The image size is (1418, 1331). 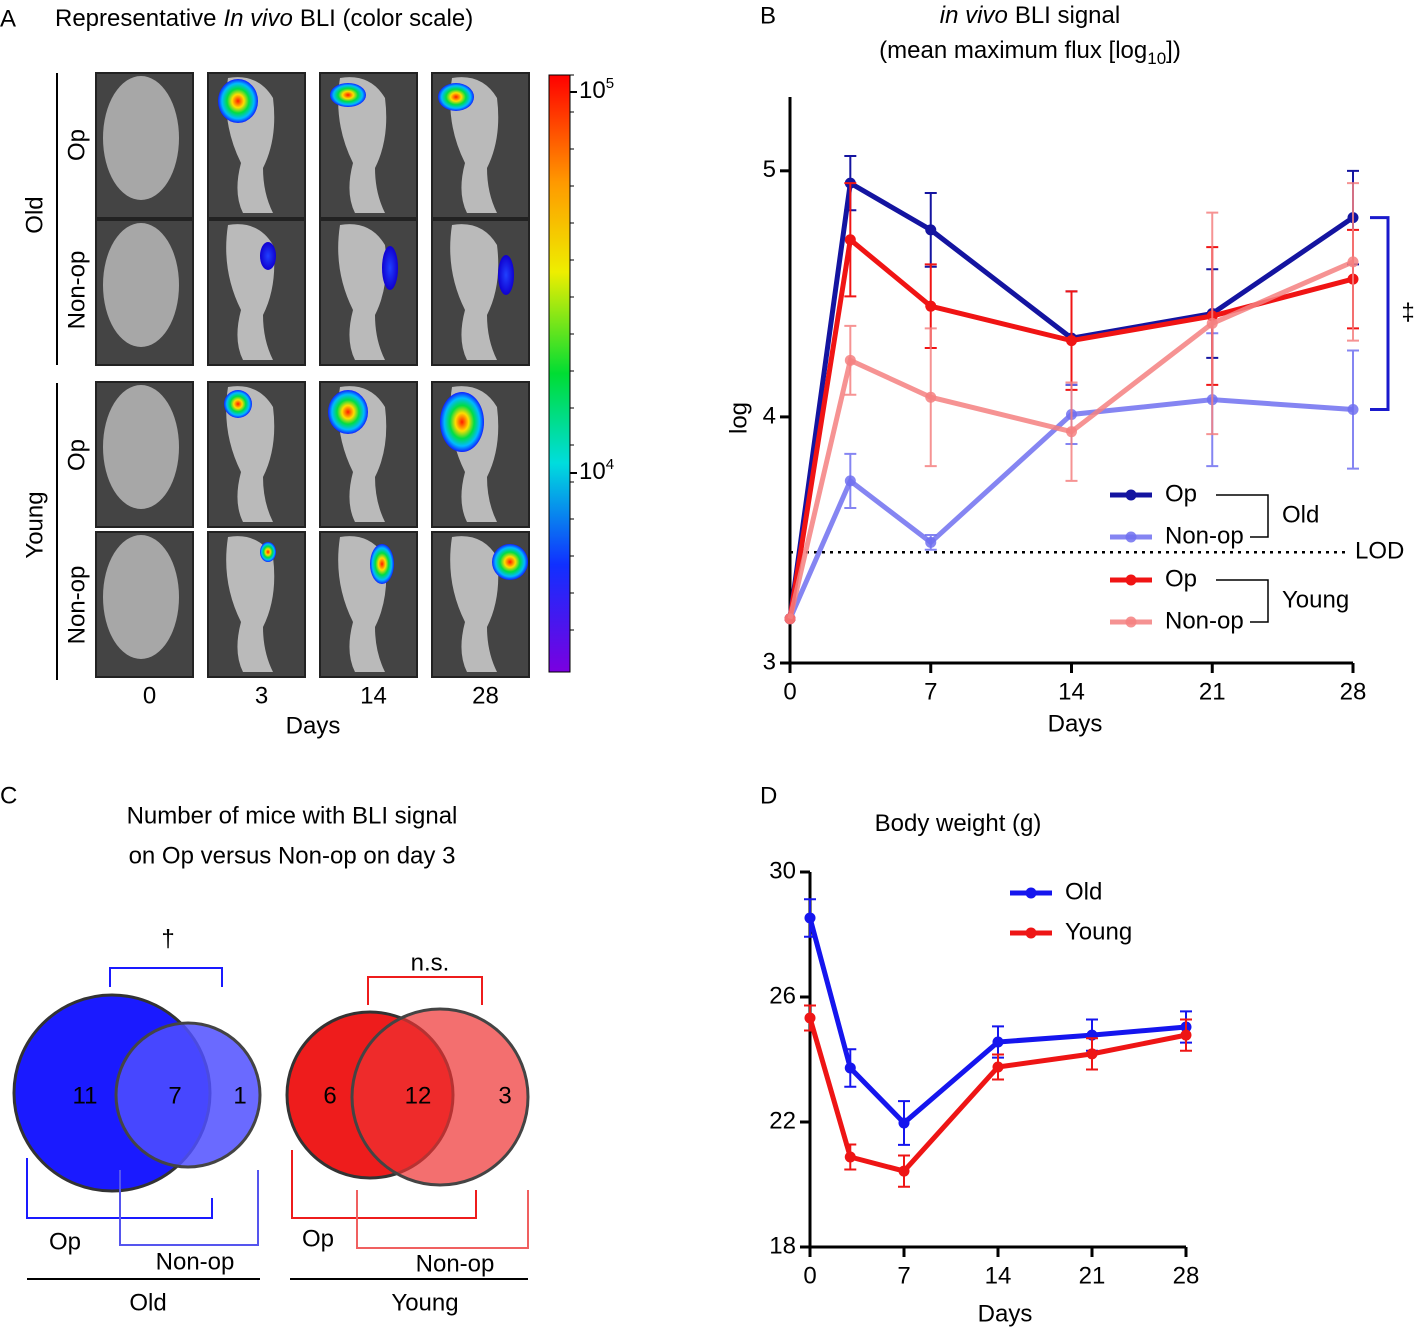 What do you see at coordinates (430, 962) in the screenshot?
I see `significance: n.s.` at bounding box center [430, 962].